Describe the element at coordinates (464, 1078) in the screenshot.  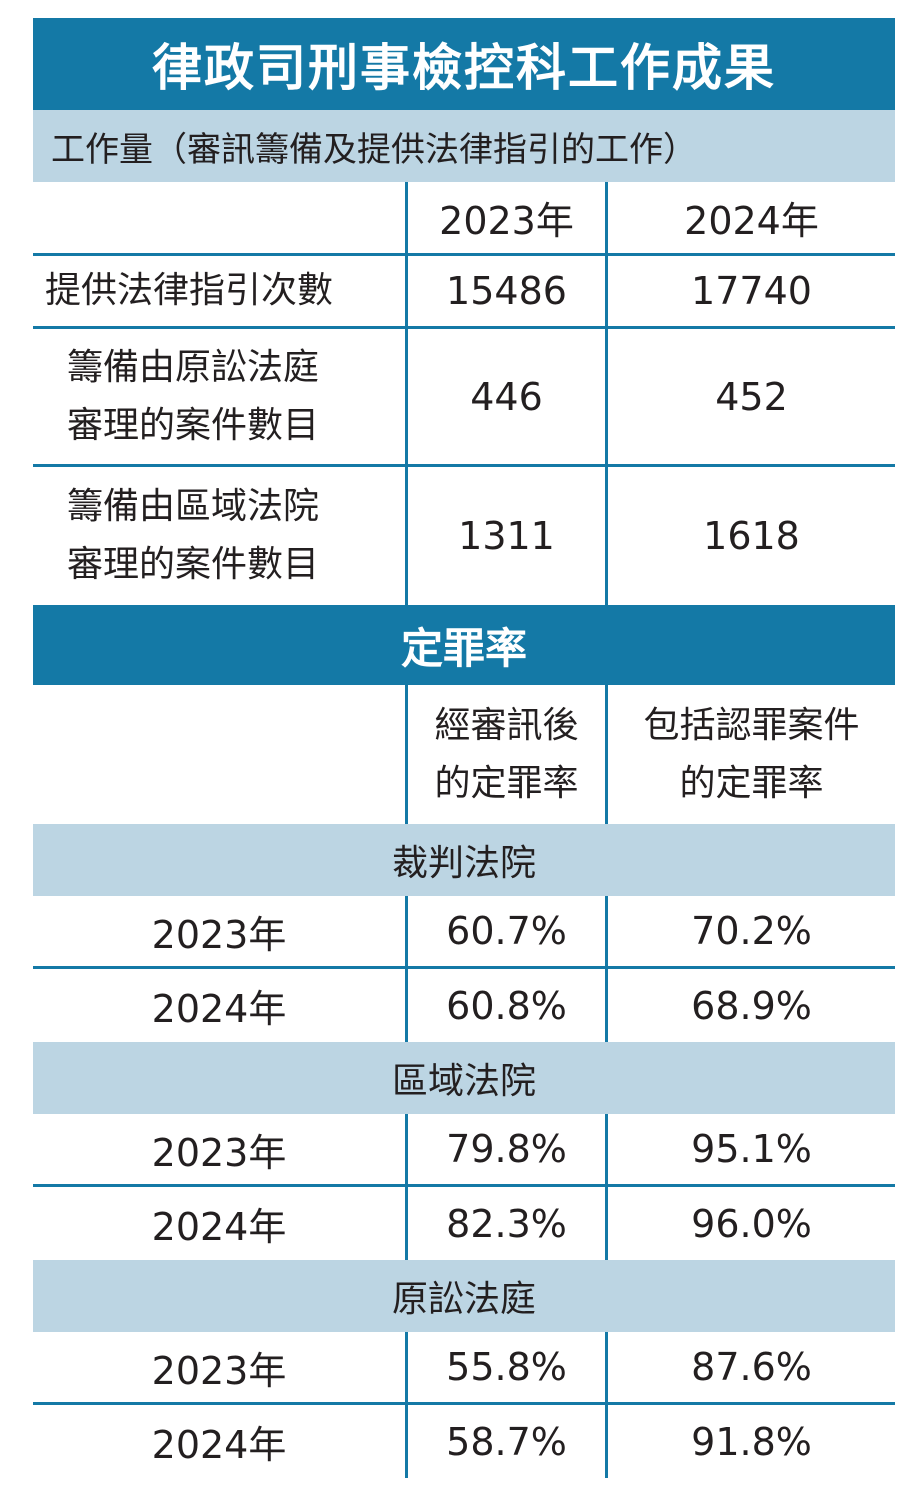
I see `group-heading-district: 區域法院` at that location.